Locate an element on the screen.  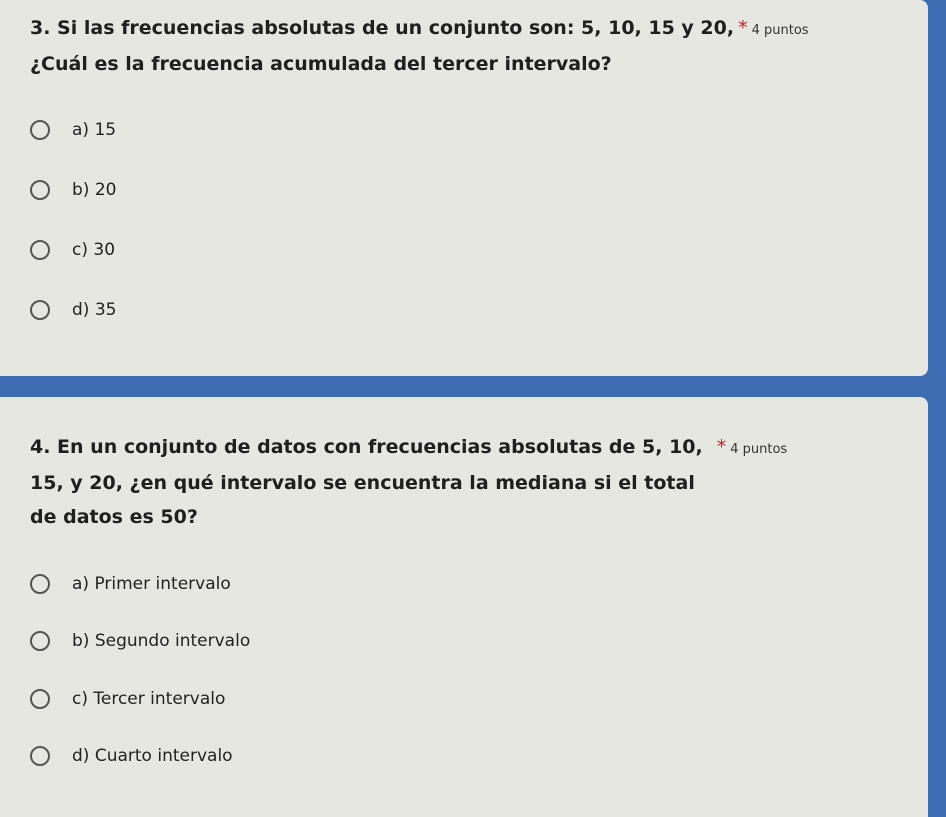
option-label: d) Cuarto intervalo is located at coordinates (152, 756).